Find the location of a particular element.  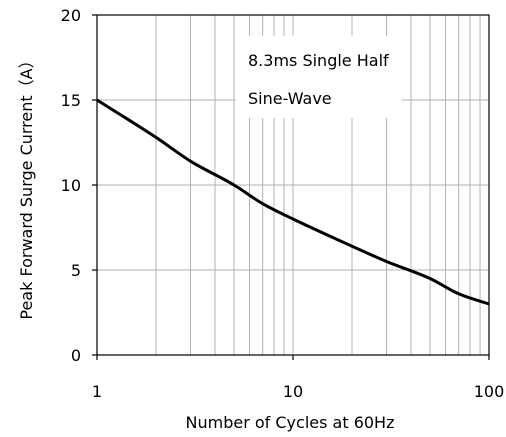

annotation-line-1: 8.3ms Single Half is located at coordinates (318, 60).